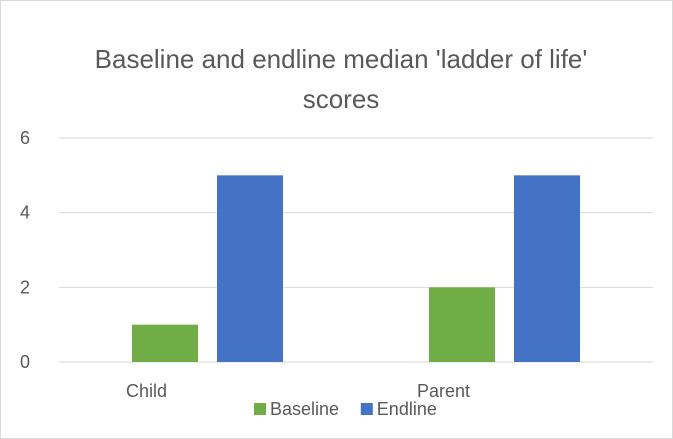  What do you see at coordinates (407, 409) in the screenshot?
I see `legend-label-endline: Endline` at bounding box center [407, 409].